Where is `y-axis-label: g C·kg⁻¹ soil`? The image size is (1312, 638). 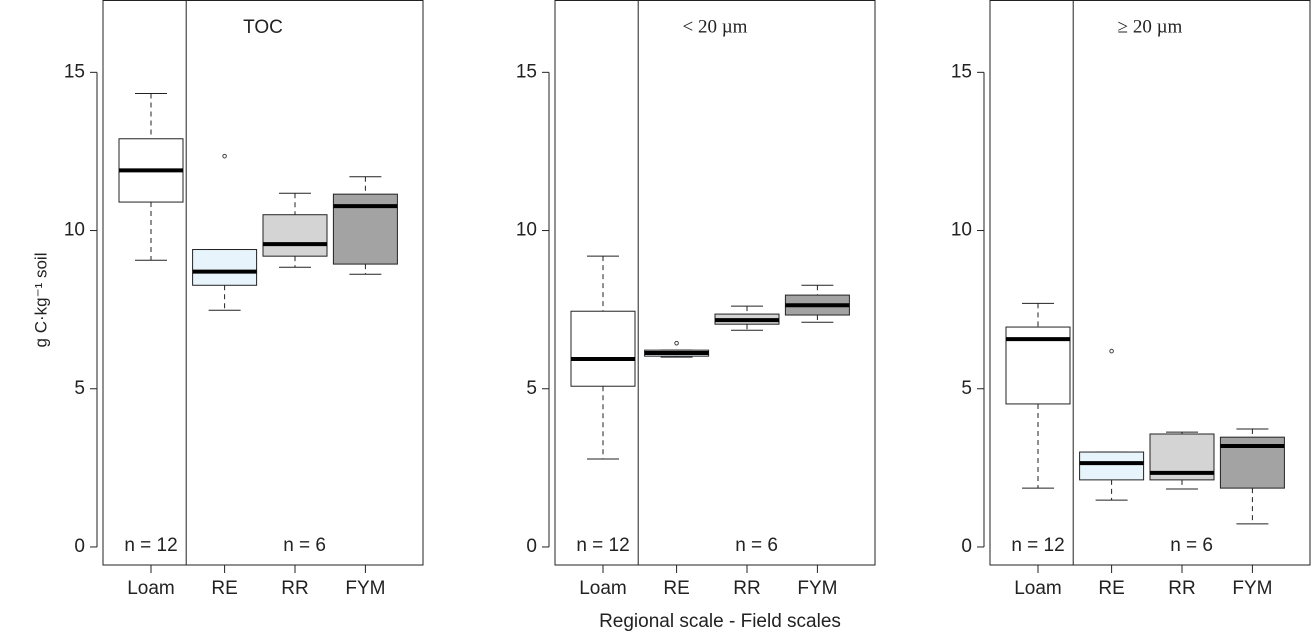
y-axis-label: g C·kg⁻¹ soil is located at coordinates (40, 300).